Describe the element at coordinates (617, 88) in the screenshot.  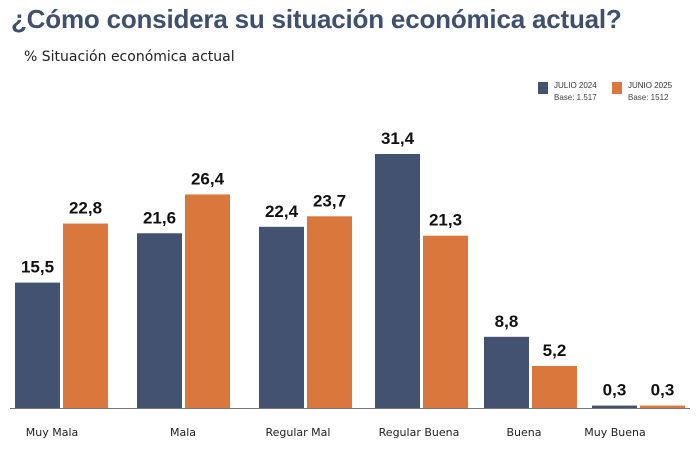
I see `legend-swatch-junio-2025` at that location.